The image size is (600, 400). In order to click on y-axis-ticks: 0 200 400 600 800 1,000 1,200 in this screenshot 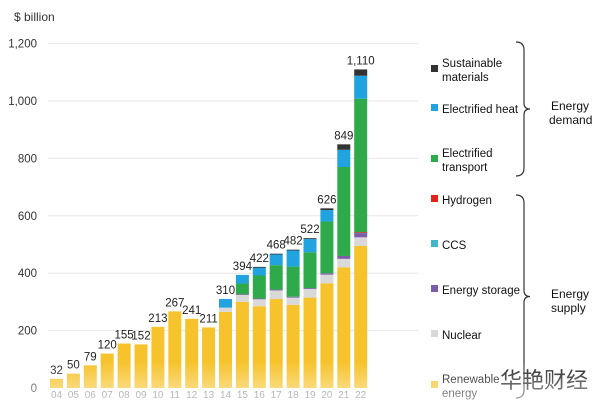, I will do `click(22, 217)`.